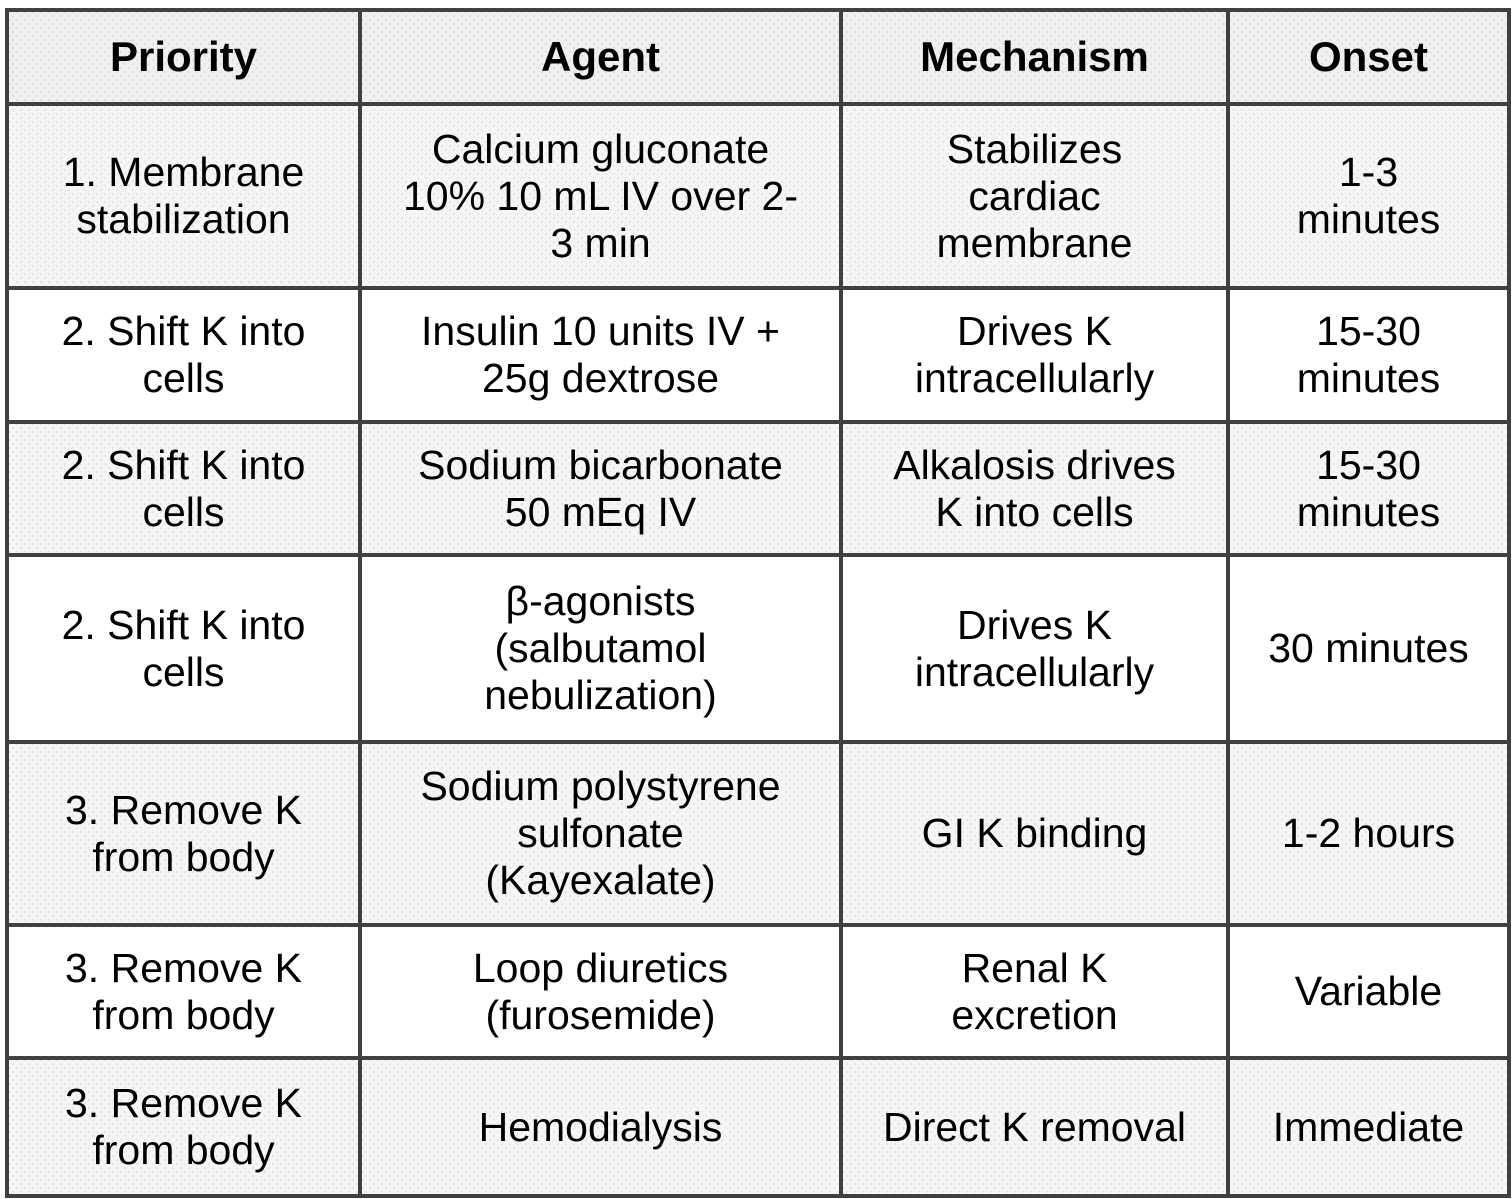 The width and height of the screenshot is (1512, 1199). What do you see at coordinates (1368, 196) in the screenshot?
I see `cell-onset: 1-3 minutes` at bounding box center [1368, 196].